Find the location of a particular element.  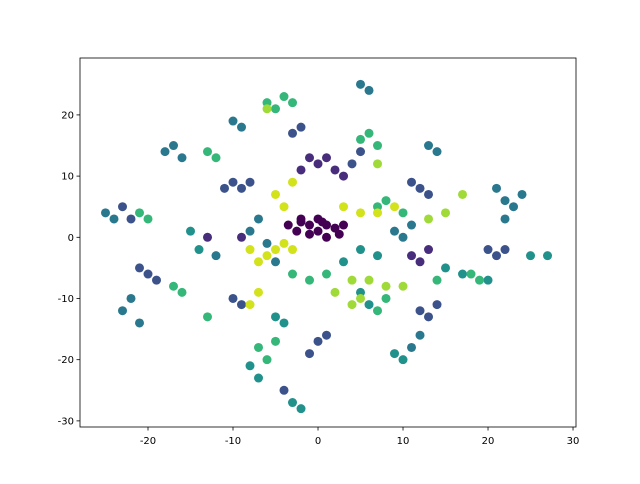

y-tick-label: 10 is located at coordinates (67, 177).